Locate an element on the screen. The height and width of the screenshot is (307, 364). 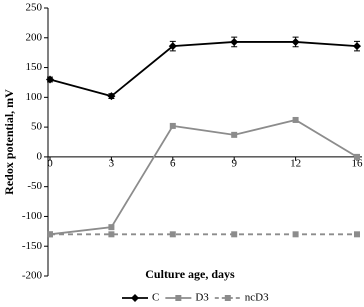
y-tick-label: 100 is located at coordinates (34, 97).